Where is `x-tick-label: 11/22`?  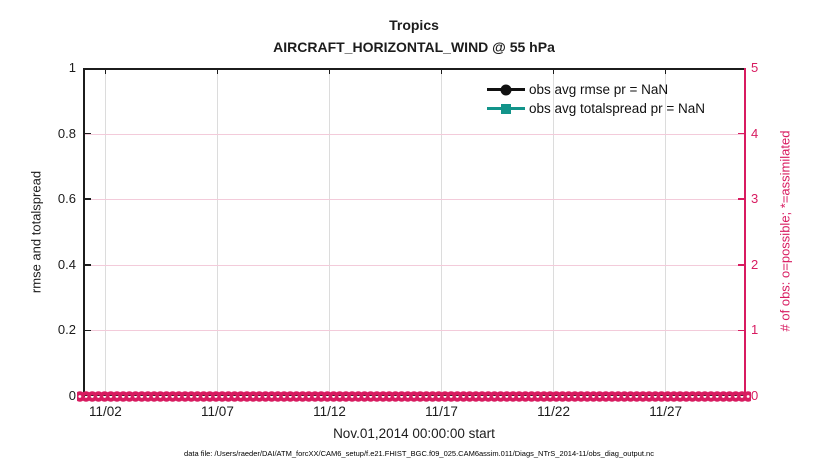
x-tick-label: 11/22 is located at coordinates (553, 411).